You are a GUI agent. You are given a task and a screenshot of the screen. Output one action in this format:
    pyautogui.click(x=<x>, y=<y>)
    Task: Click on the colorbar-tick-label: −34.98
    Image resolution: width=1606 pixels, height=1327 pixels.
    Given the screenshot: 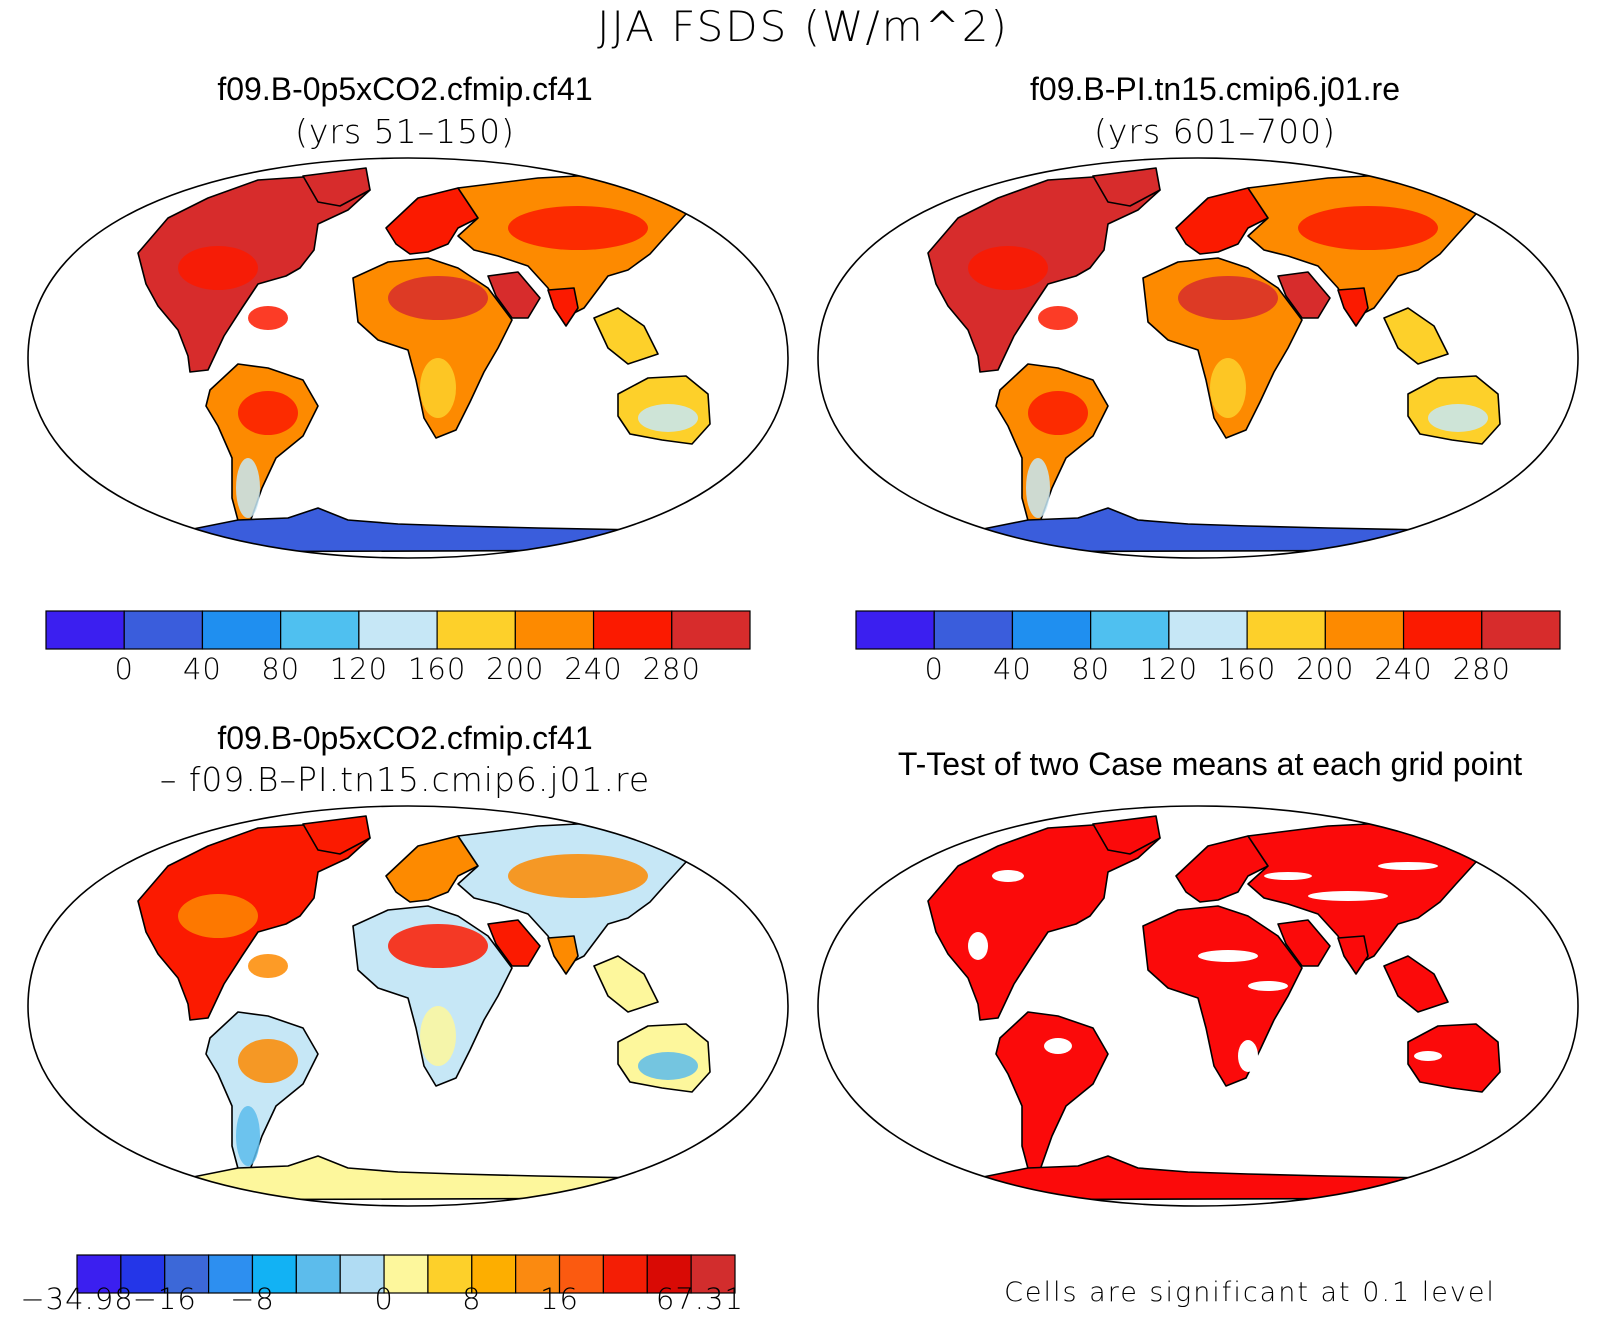 What is the action you would take?
    pyautogui.click(x=77, y=1299)
    